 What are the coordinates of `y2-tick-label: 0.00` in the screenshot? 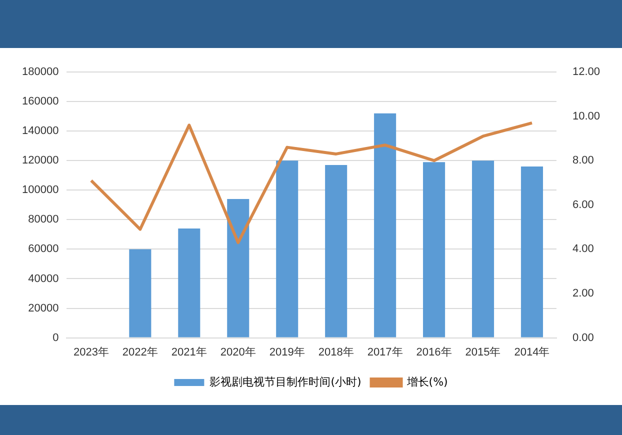 It's located at (583, 338).